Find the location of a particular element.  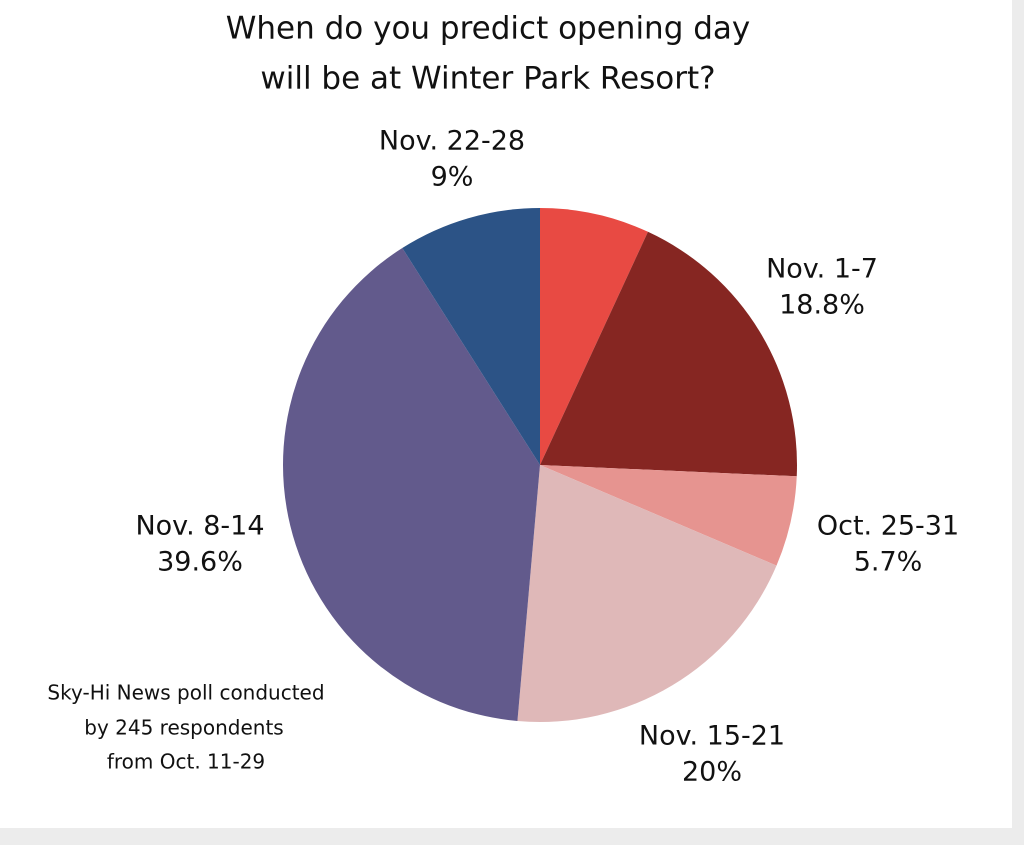

slice-label: Oct. 25-31 is located at coordinates (888, 526).